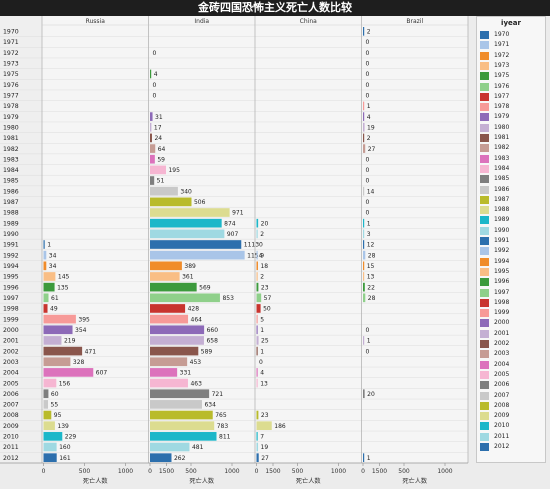  Describe the element at coordinates (166, 266) in the screenshot. I see `bar-india-1994` at that location.